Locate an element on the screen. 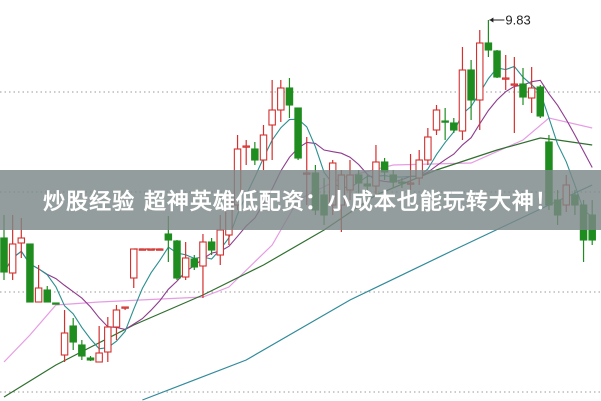  title-banner: 炒股经验 超神英雄低配资：小成本也能玩转大神！ is located at coordinates (300, 200).